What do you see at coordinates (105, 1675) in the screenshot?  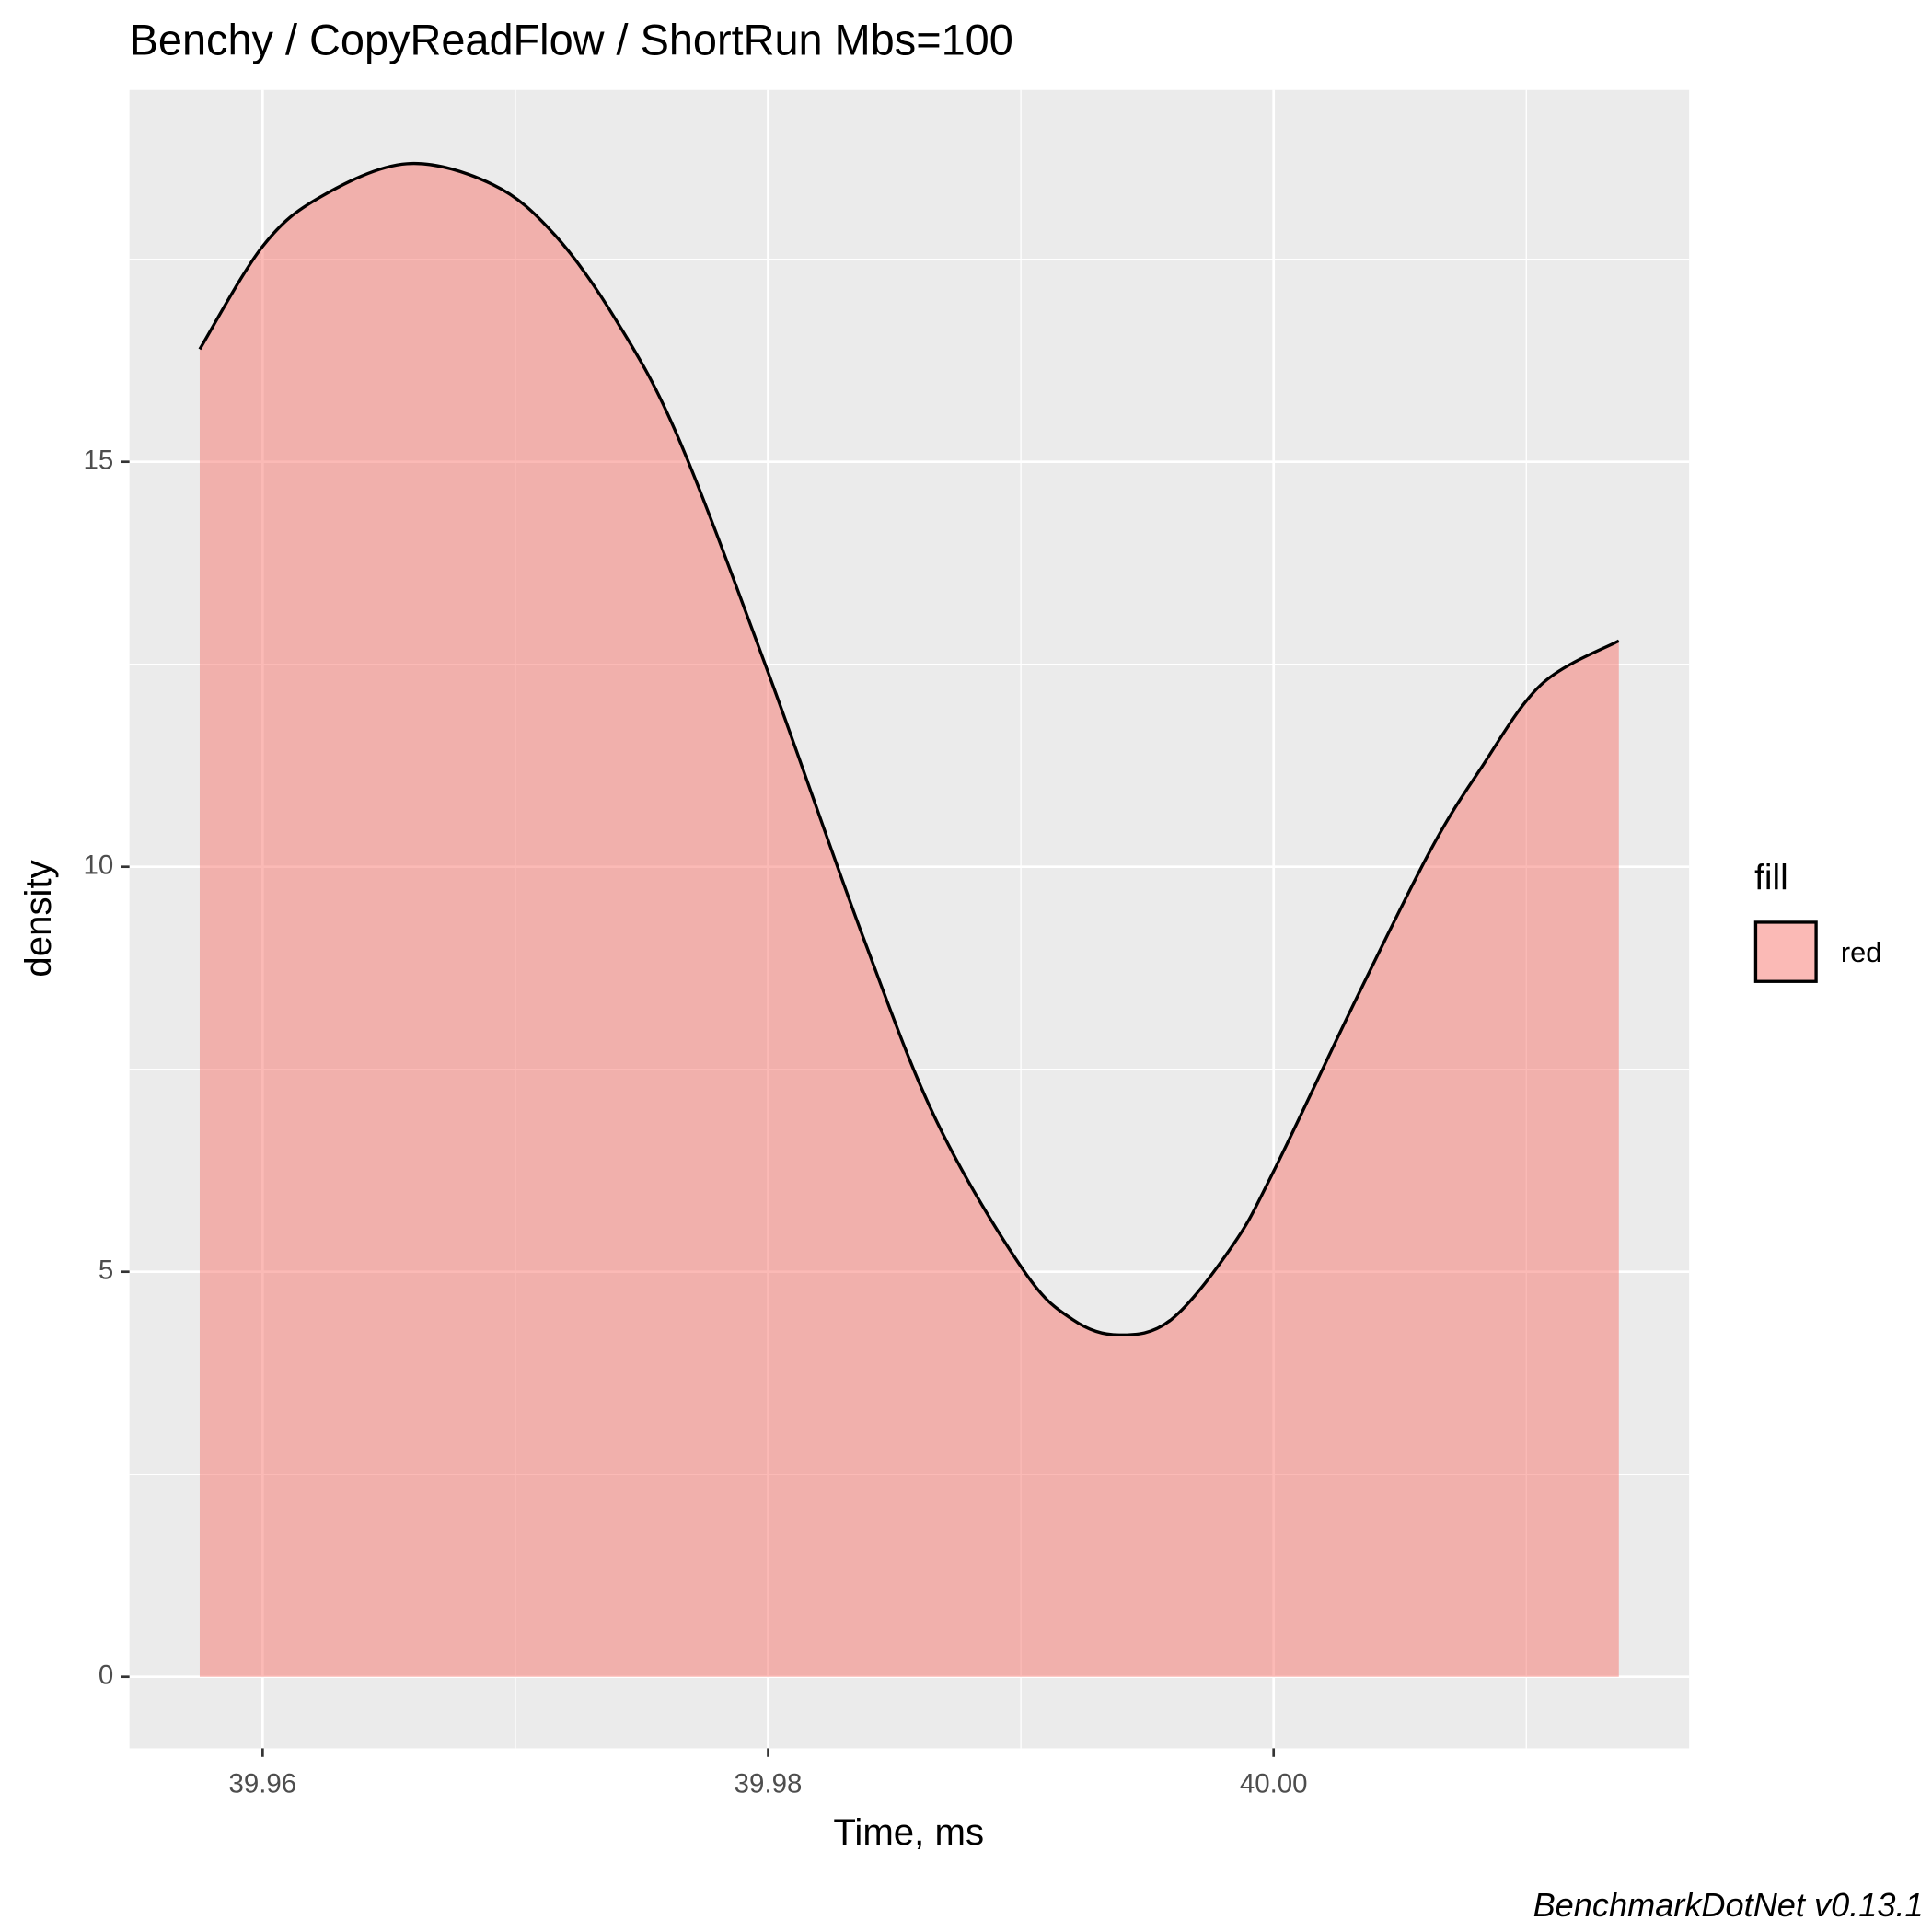 I see `y-tick-label: 0` at bounding box center [105, 1675].